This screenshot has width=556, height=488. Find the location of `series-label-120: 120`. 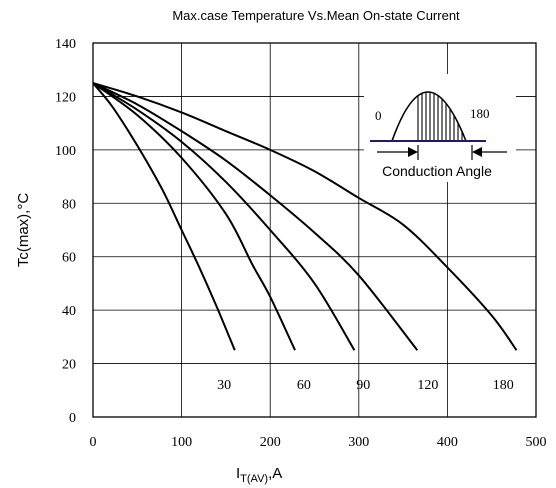

series-label-120: 120 is located at coordinates (427, 385).